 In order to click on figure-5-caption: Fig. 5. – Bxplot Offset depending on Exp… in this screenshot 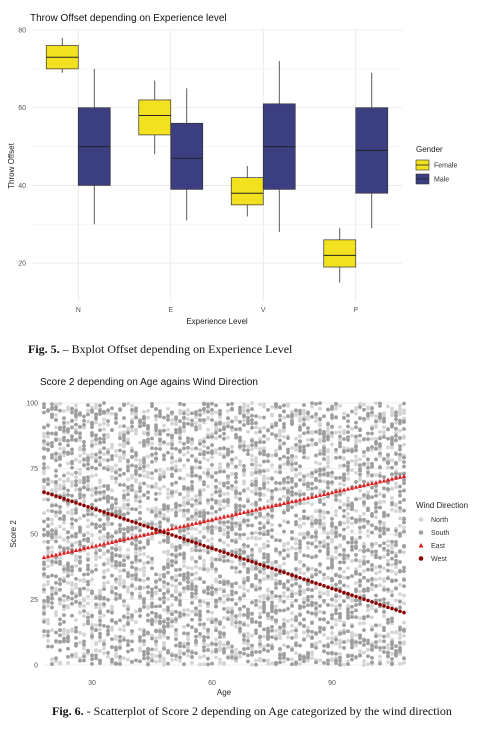, I will do `click(160, 349)`.